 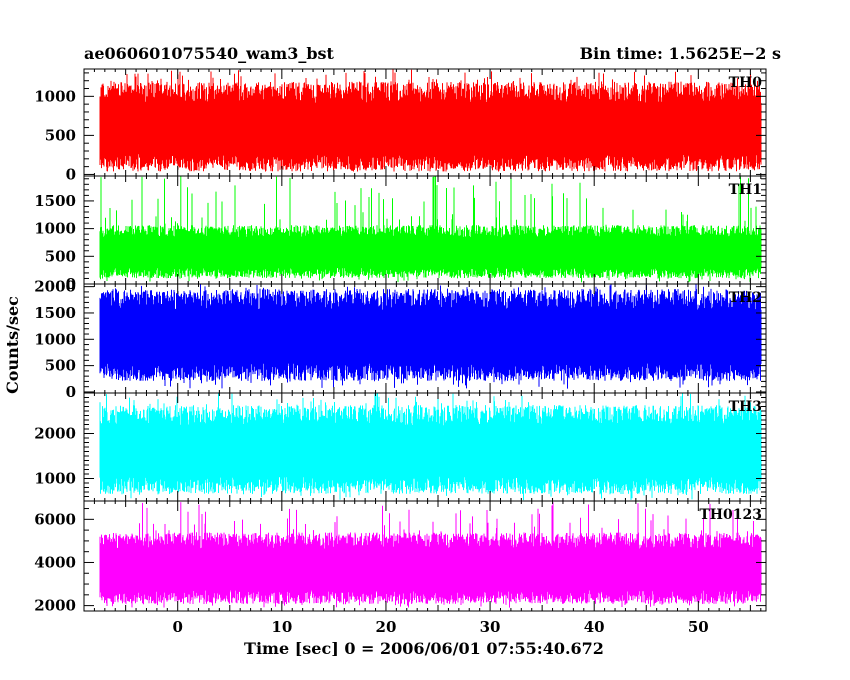 I want to click on panel-frame, so click(x=425, y=556).